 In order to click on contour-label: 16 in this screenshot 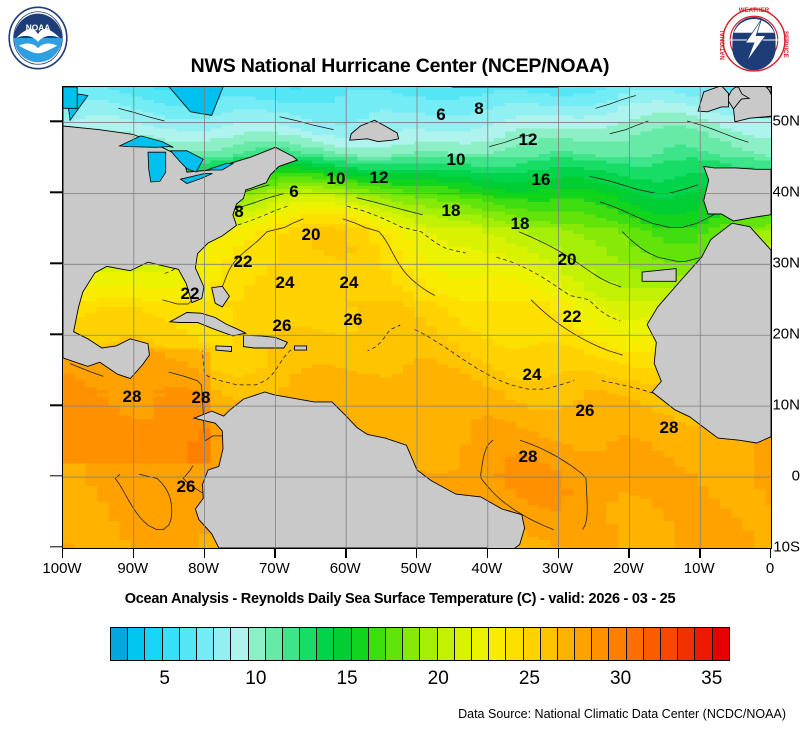, I will do `click(541, 179)`.